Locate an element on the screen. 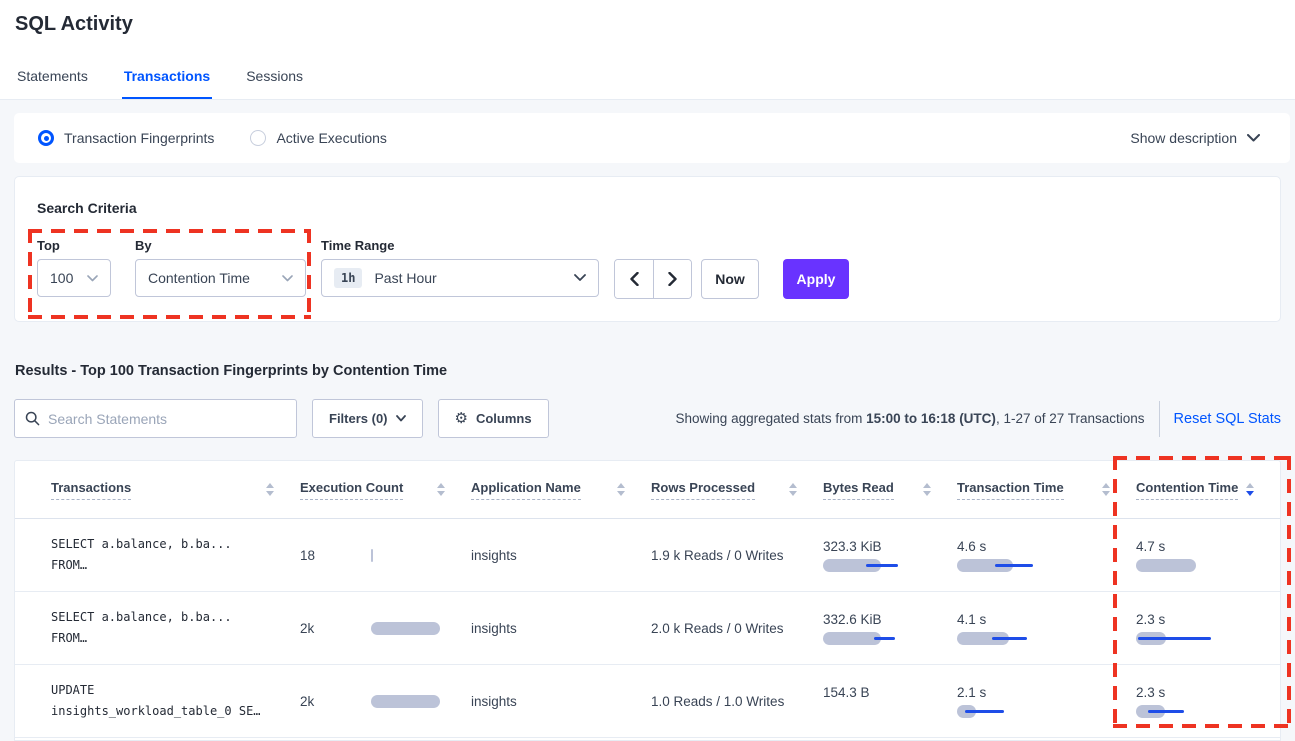 Image resolution: width=1295 pixels, height=741 pixels. filters-button-label: Filters (0) is located at coordinates (358, 418).